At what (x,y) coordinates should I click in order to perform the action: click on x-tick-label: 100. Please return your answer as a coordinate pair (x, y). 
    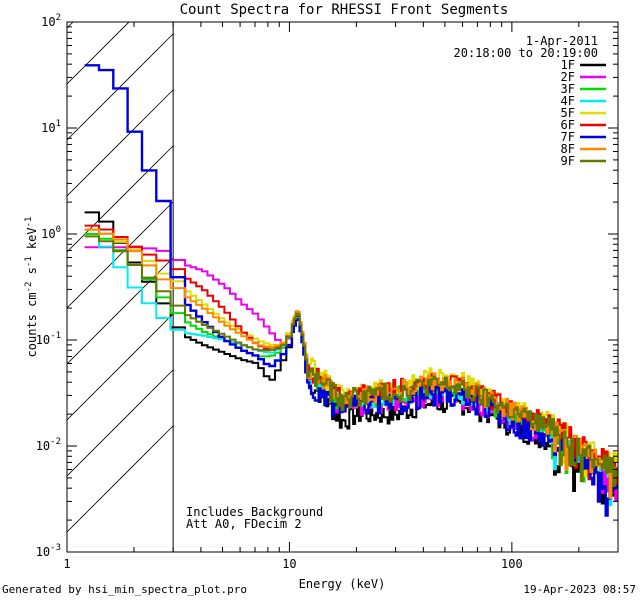
    Looking at the image, I should click on (512, 564).